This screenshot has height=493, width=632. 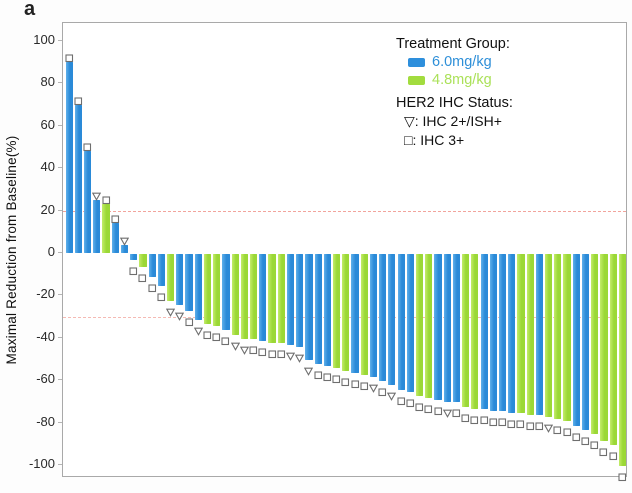 I want to click on legend-item-6mg: 6.0mg/kg, so click(x=460, y=62).